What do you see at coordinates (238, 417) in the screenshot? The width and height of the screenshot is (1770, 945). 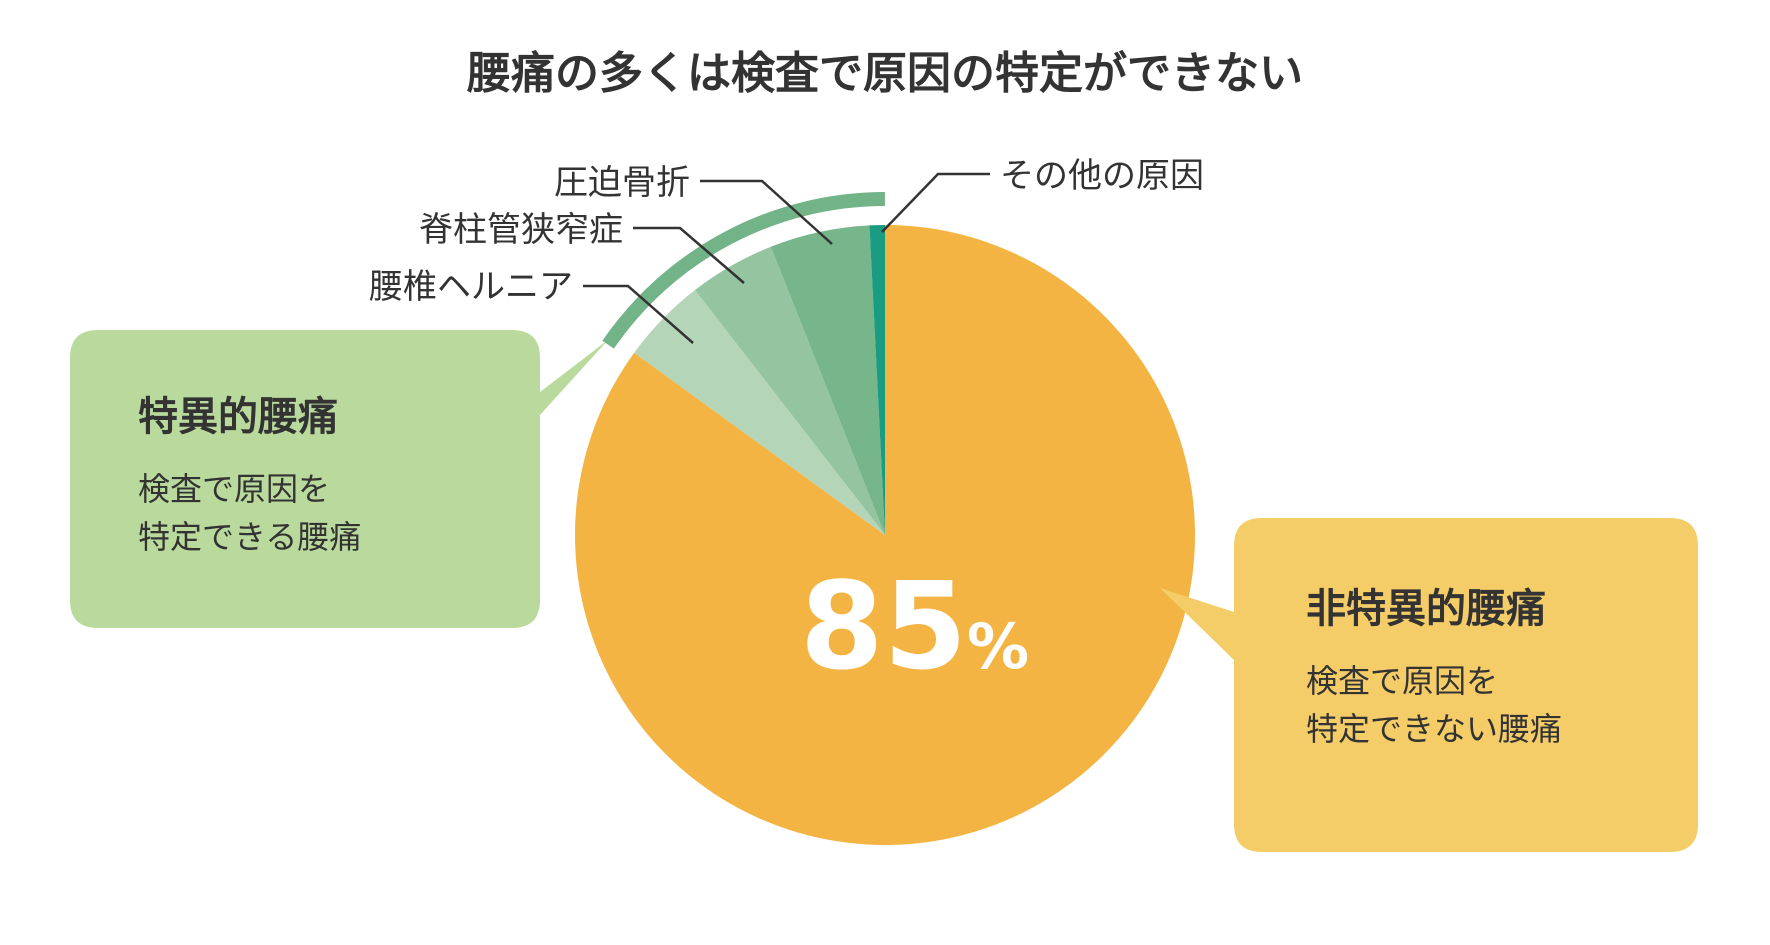 I see `callout-specific-title: 特異的腰痛` at bounding box center [238, 417].